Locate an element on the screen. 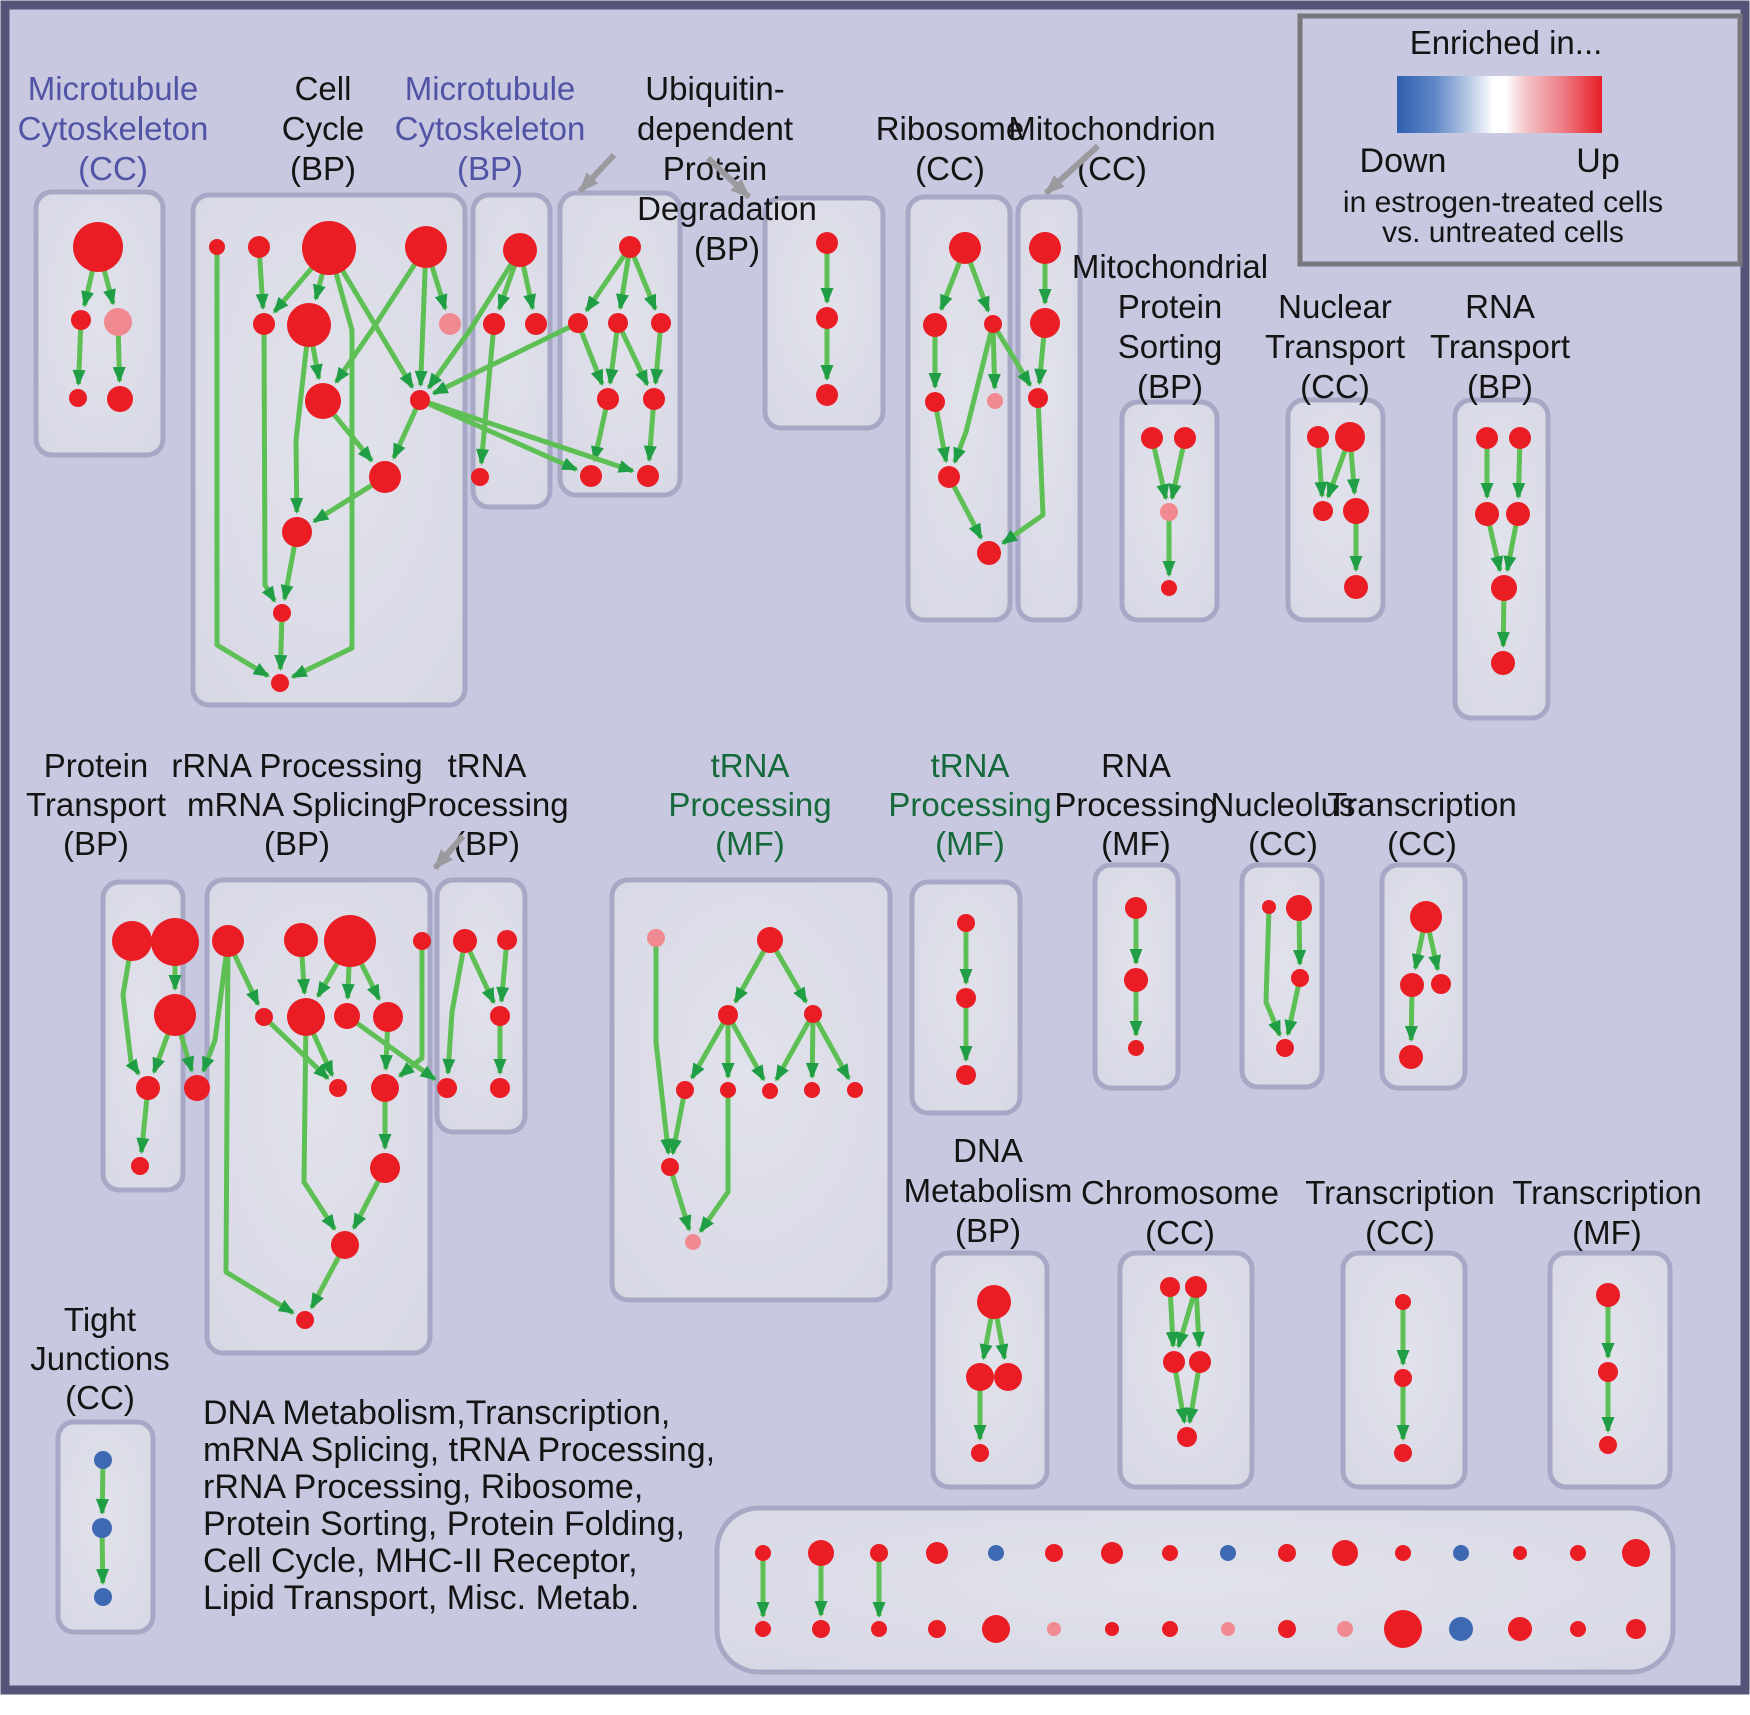 This screenshot has width=1750, height=1715. edge-tm3-tm5 is located at coordinates (710, 1046).